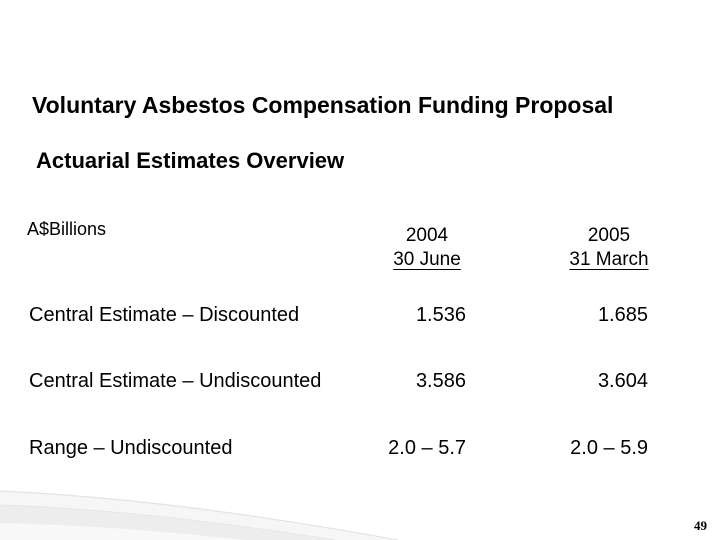 The image size is (720, 540). Describe the element at coordinates (622, 315) in the screenshot. I see `value-cell: 1.685` at that location.